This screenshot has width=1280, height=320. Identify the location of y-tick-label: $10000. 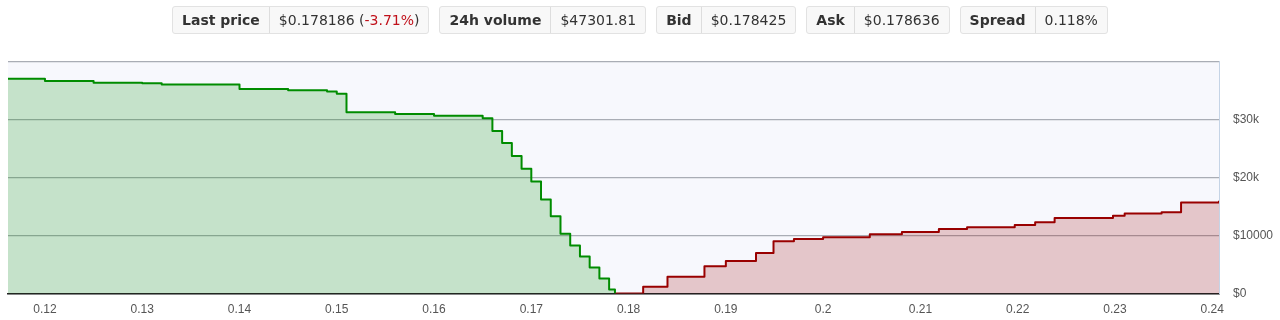
(1253, 234).